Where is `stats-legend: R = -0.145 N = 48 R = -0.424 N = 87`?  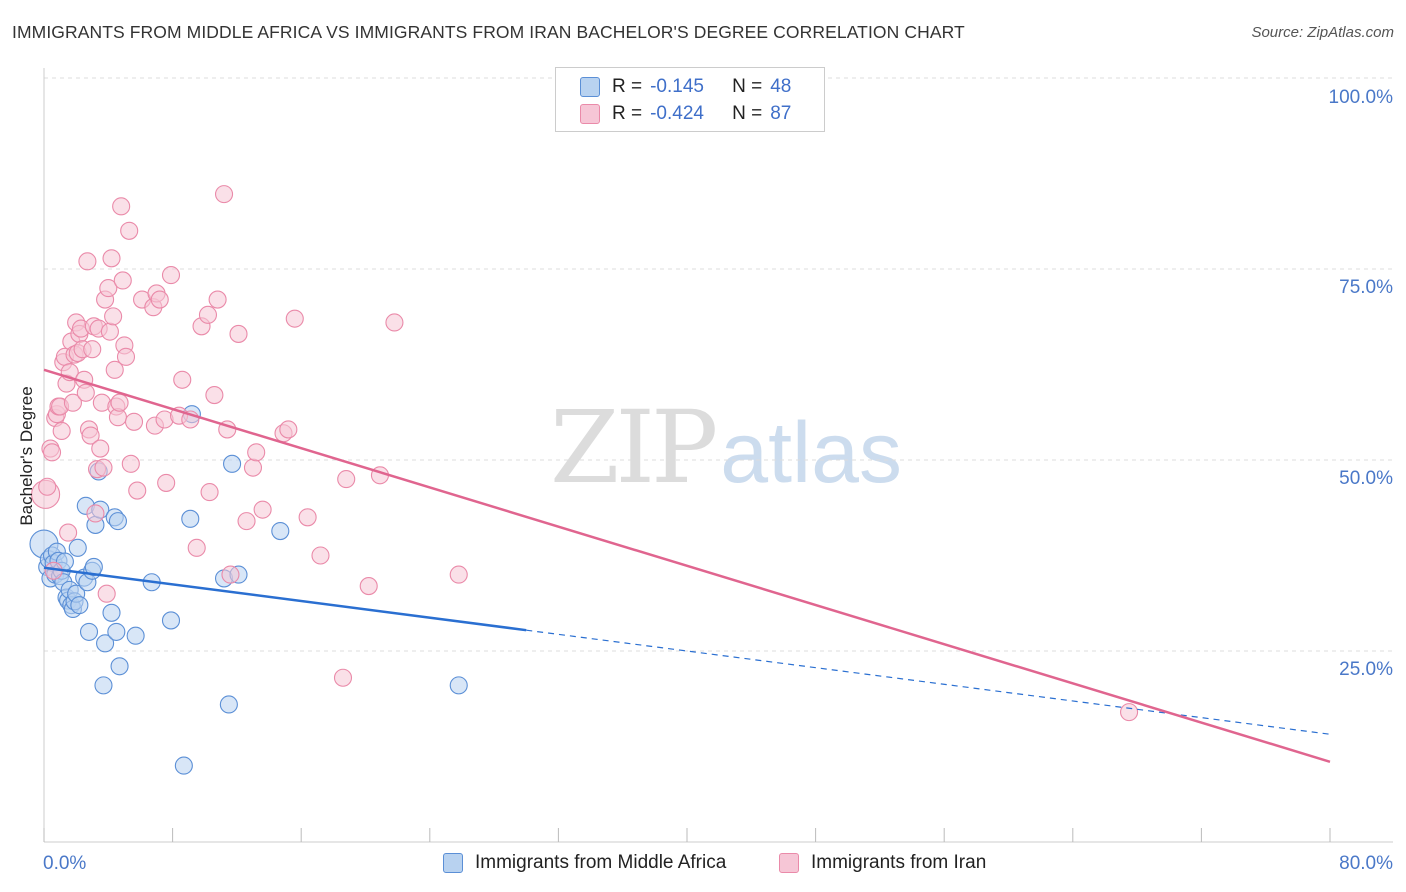
stats-legend: R = -0.145 N = 48 R = -0.424 N = 87 is located at coordinates (690, 99).